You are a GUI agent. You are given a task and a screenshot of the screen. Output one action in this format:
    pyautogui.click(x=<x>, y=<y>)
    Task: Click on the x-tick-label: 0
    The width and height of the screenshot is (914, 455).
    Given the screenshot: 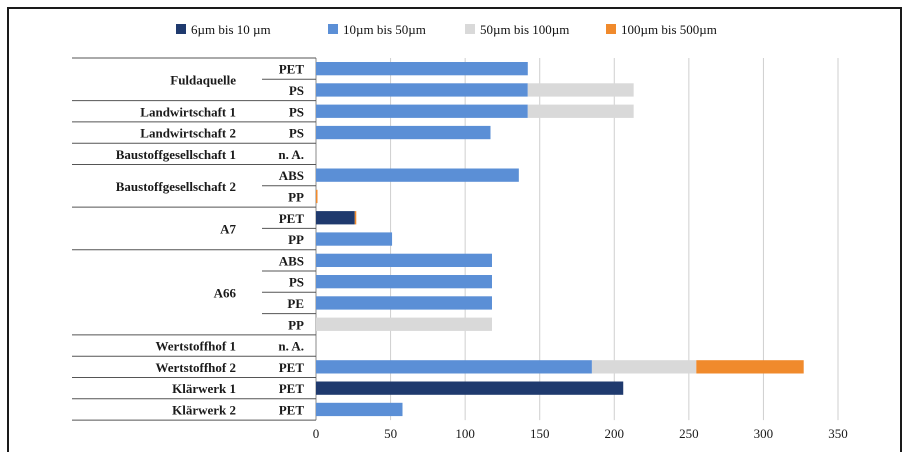 What is the action you would take?
    pyautogui.click(x=316, y=433)
    